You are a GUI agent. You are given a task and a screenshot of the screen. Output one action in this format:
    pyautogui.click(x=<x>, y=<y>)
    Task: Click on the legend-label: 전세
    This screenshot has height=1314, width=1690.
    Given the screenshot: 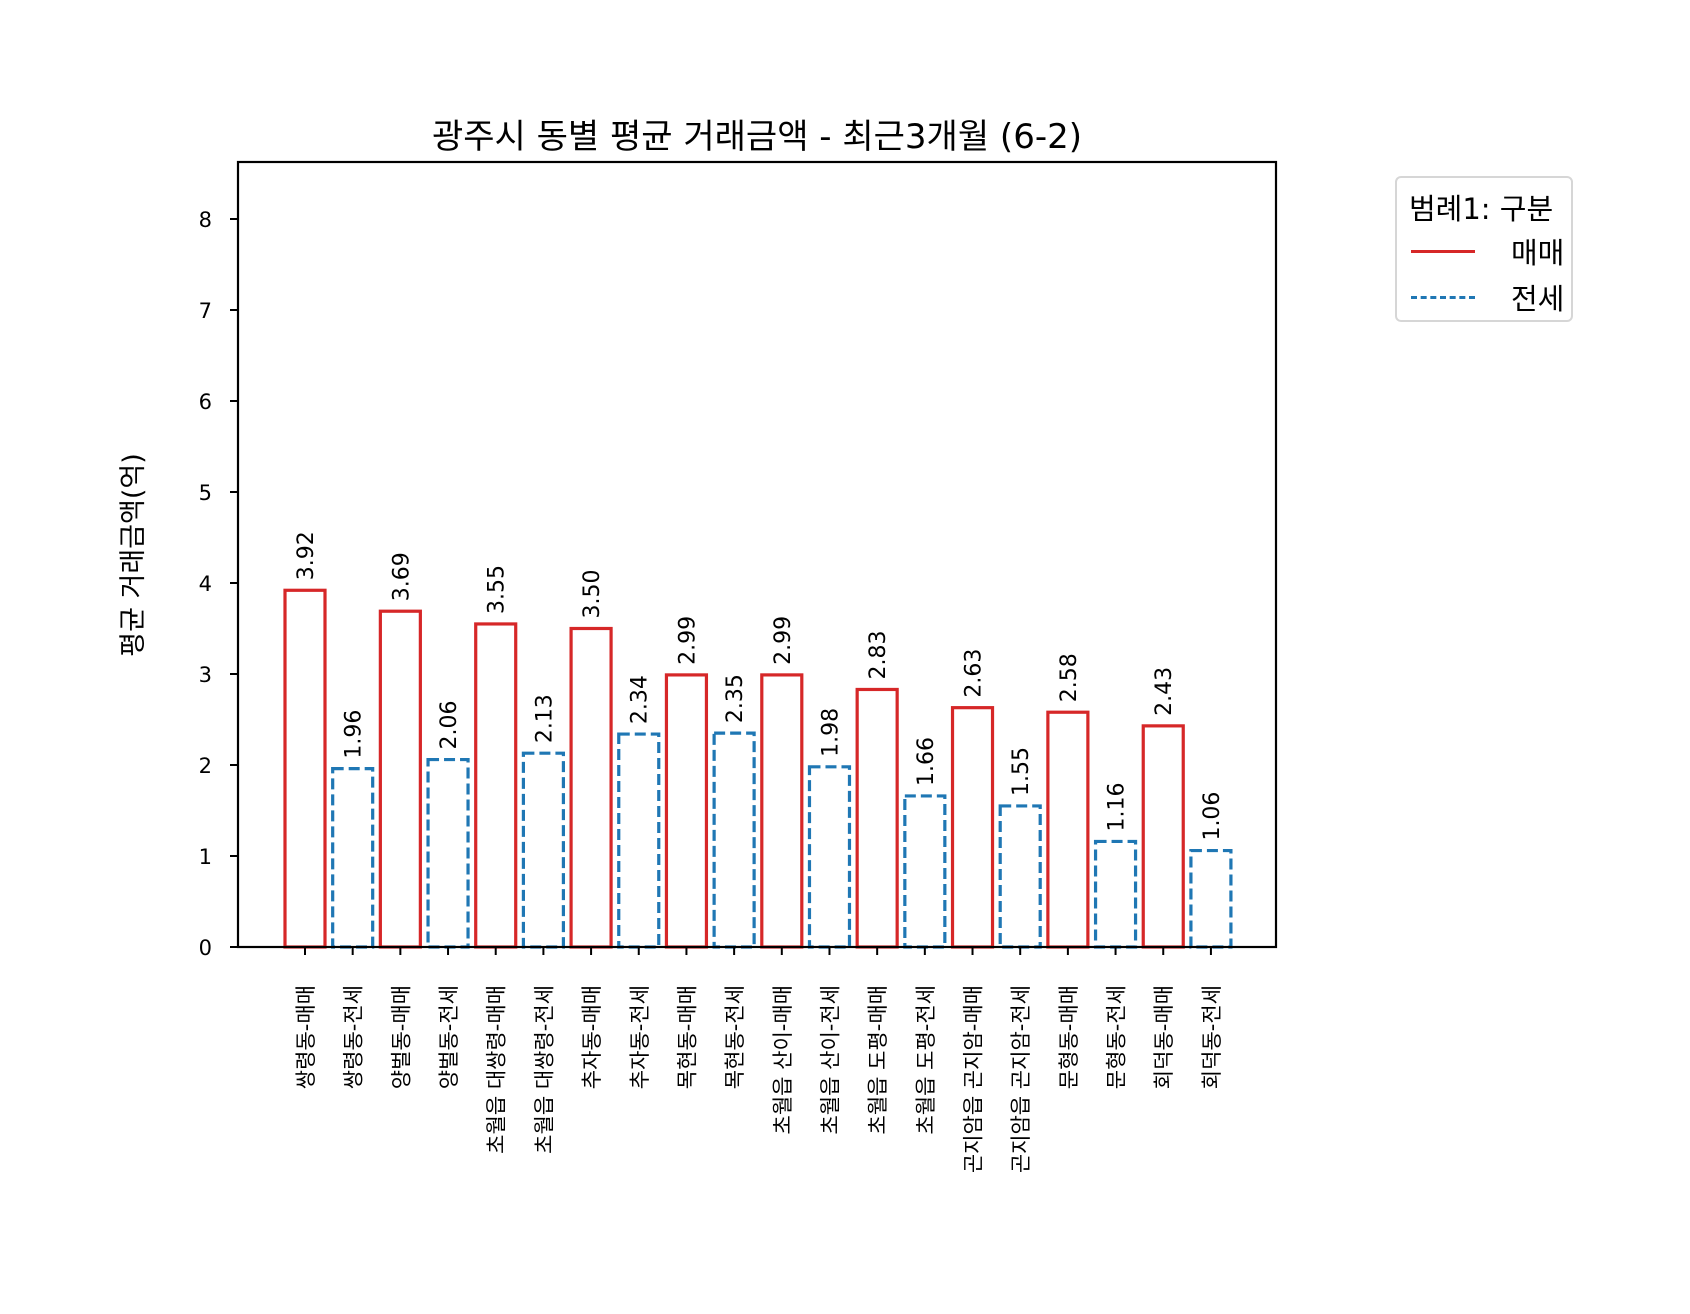 What is the action you would take?
    pyautogui.click(x=1538, y=299)
    